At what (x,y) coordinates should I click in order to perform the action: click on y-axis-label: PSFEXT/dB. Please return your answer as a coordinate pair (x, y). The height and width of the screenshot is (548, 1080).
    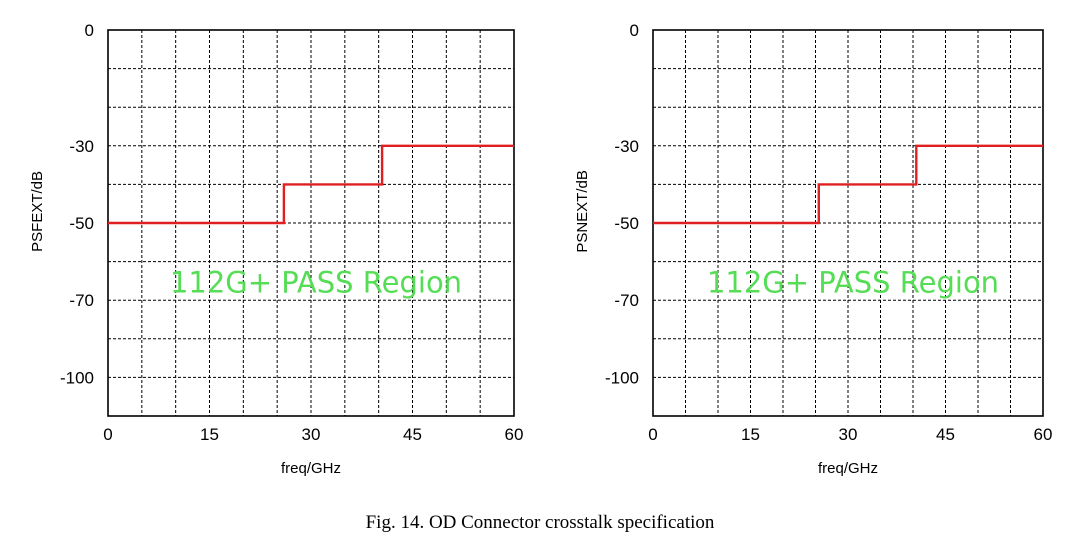
    Looking at the image, I should click on (37, 211).